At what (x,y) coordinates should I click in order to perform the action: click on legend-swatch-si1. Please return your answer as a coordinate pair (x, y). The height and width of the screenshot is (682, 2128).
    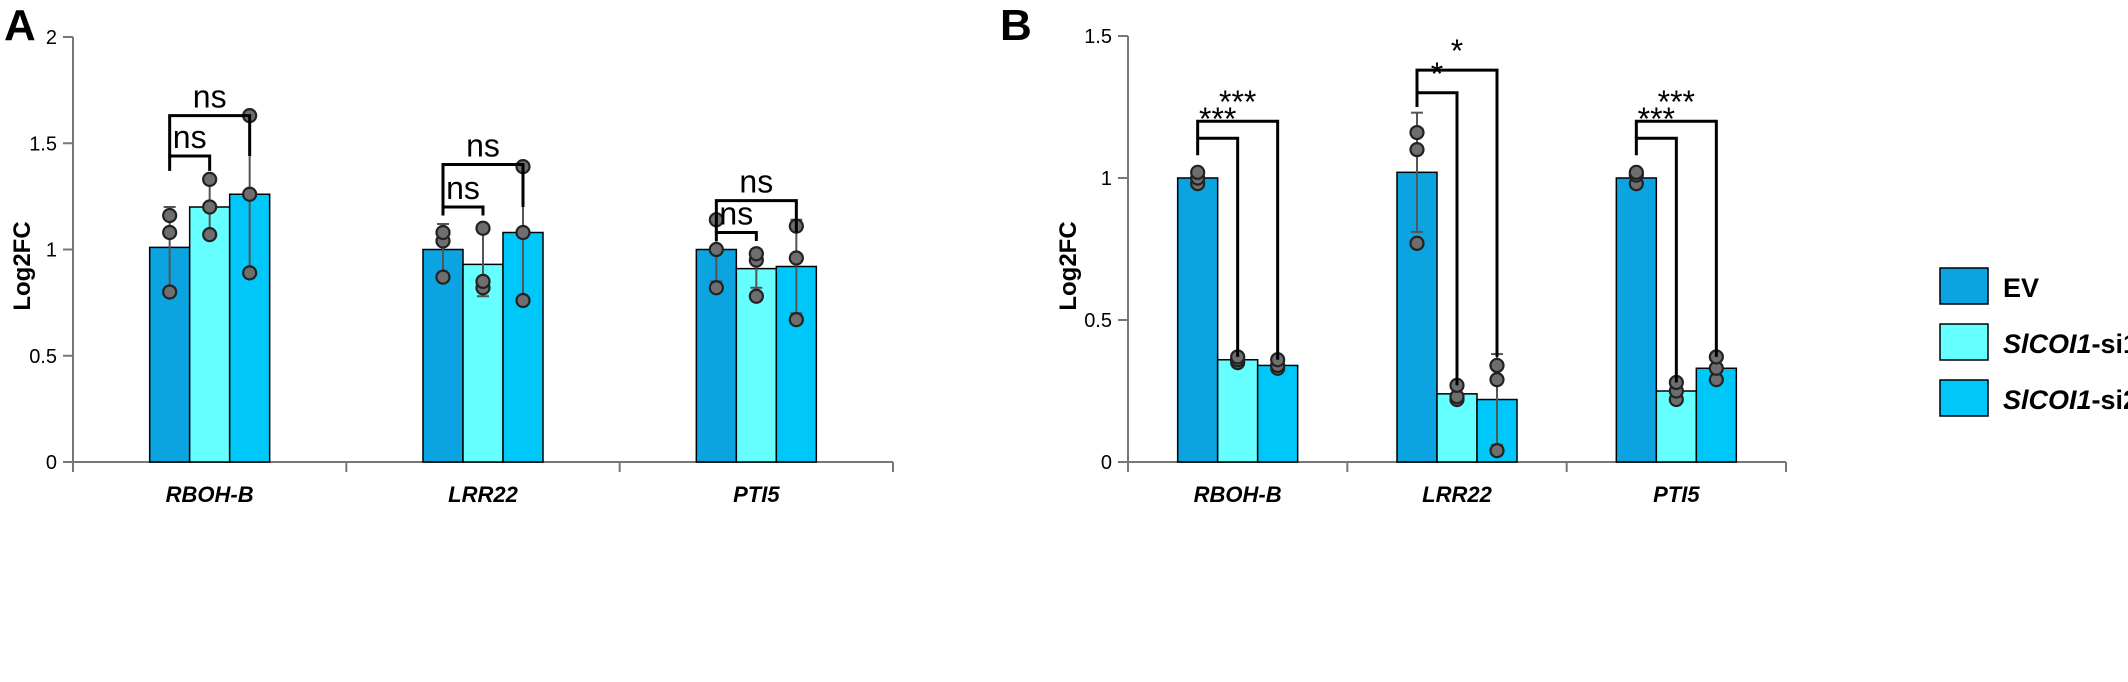
    Looking at the image, I should click on (1964, 342).